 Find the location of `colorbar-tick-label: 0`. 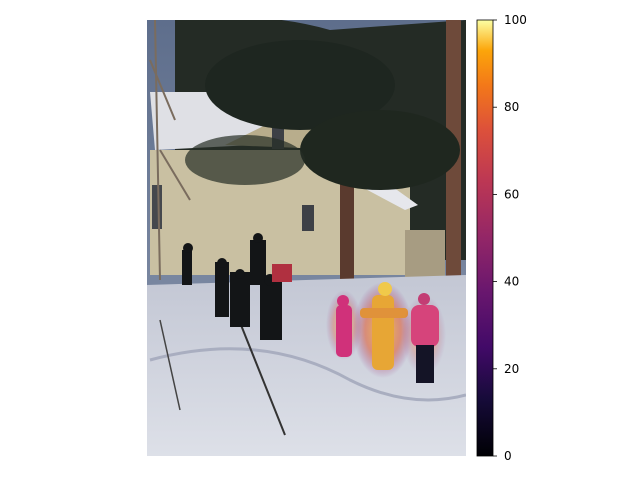

colorbar-tick-label: 0 is located at coordinates (508, 456).